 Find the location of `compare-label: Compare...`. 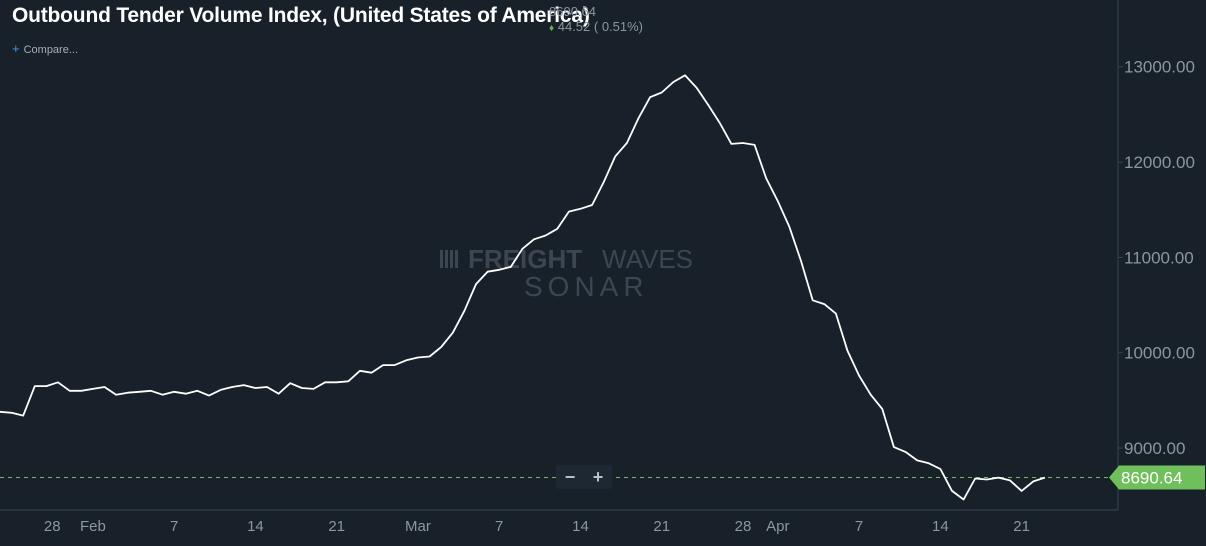

compare-label: Compare... is located at coordinates (51, 50).